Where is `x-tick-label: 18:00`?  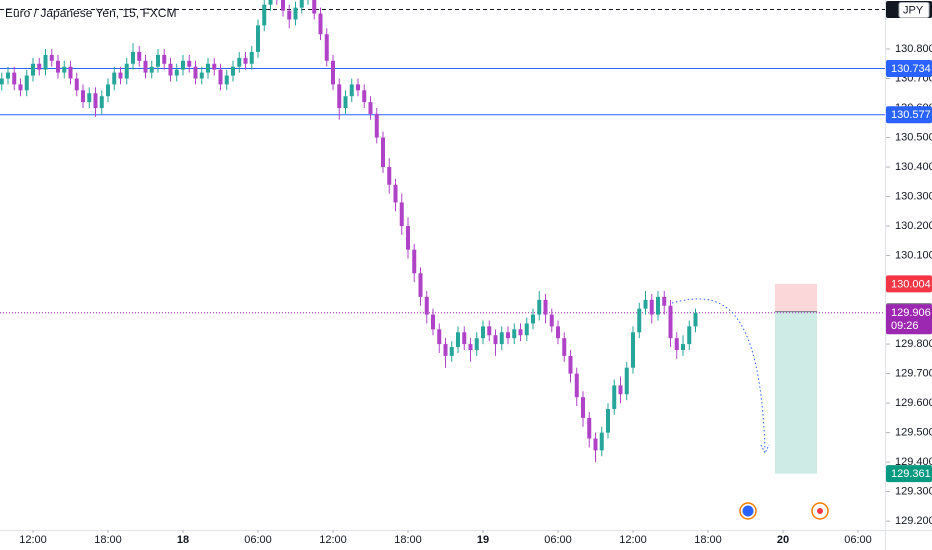 x-tick-label: 18:00 is located at coordinates (408, 540).